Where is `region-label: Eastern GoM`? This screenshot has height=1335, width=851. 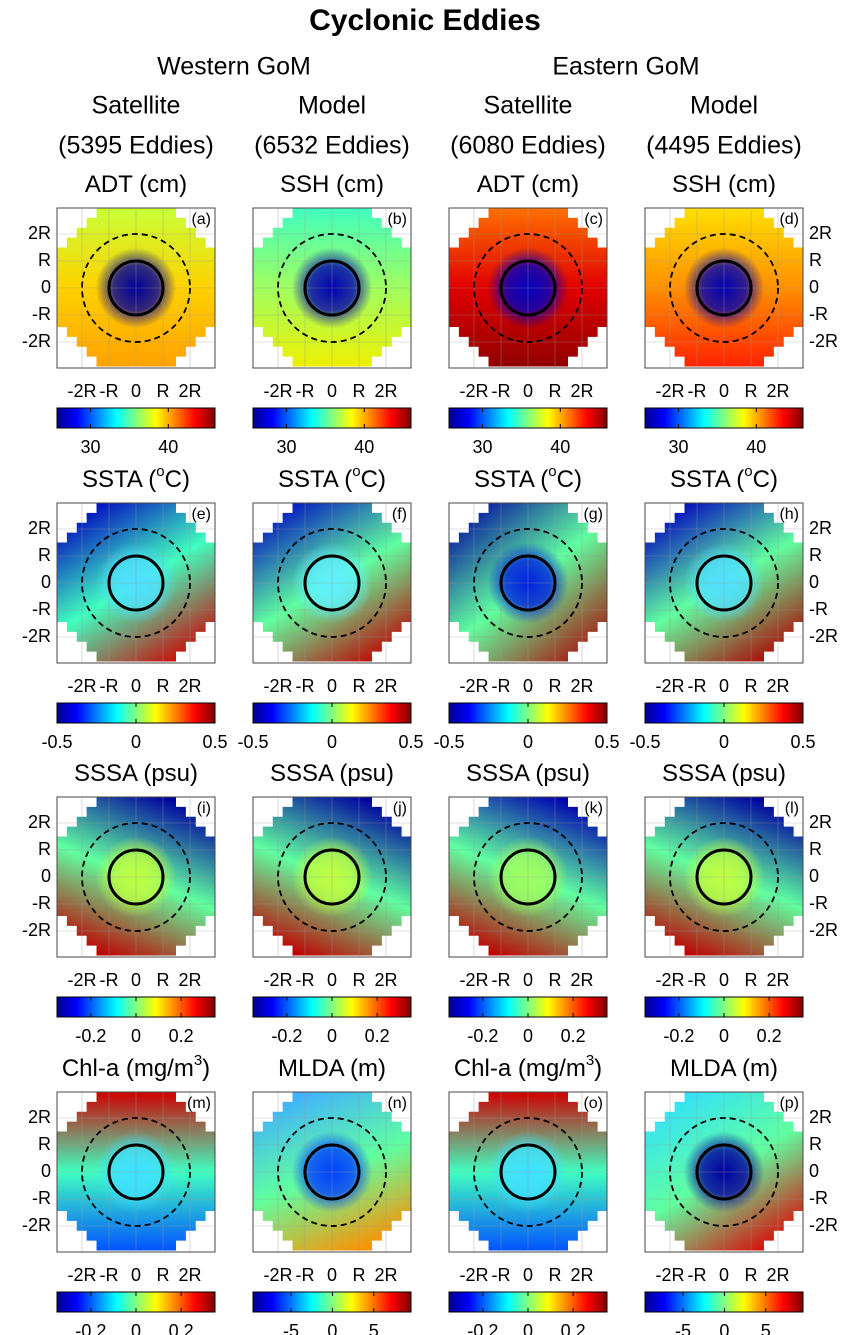 region-label: Eastern GoM is located at coordinates (625, 67).